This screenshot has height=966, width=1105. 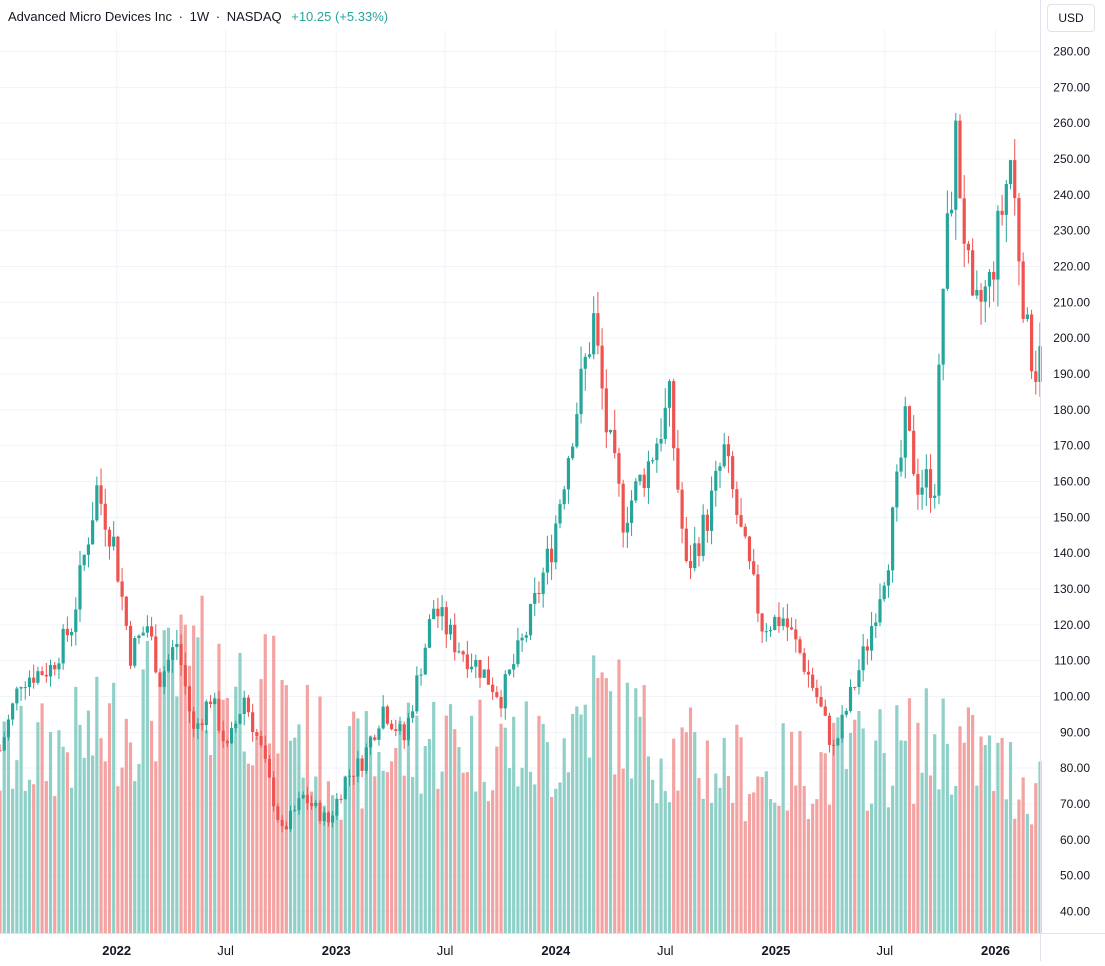 What do you see at coordinates (552, 946) in the screenshot?
I see `time-axis: 2022 Jul 2023 Jul 2024 Jul 2025 Jul 2026` at bounding box center [552, 946].